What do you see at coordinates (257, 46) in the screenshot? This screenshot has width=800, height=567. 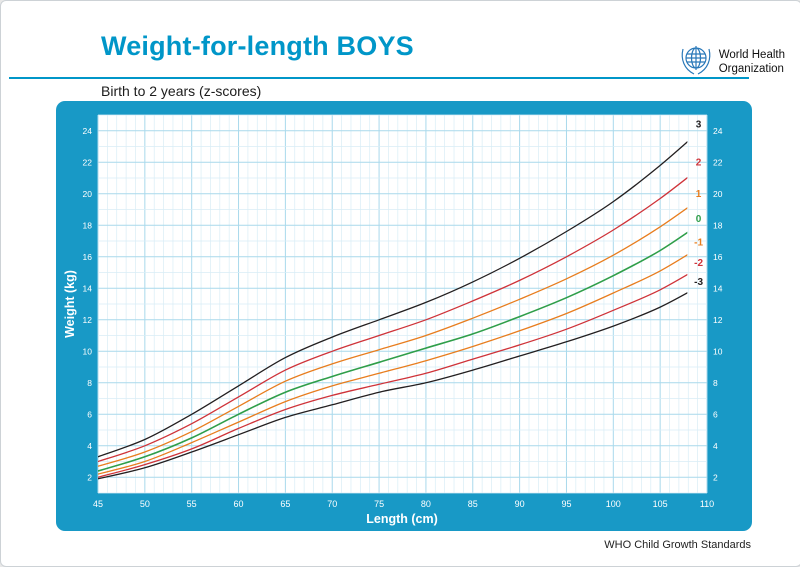 I see `page-title: Weight-for-length BOYS` at bounding box center [257, 46].